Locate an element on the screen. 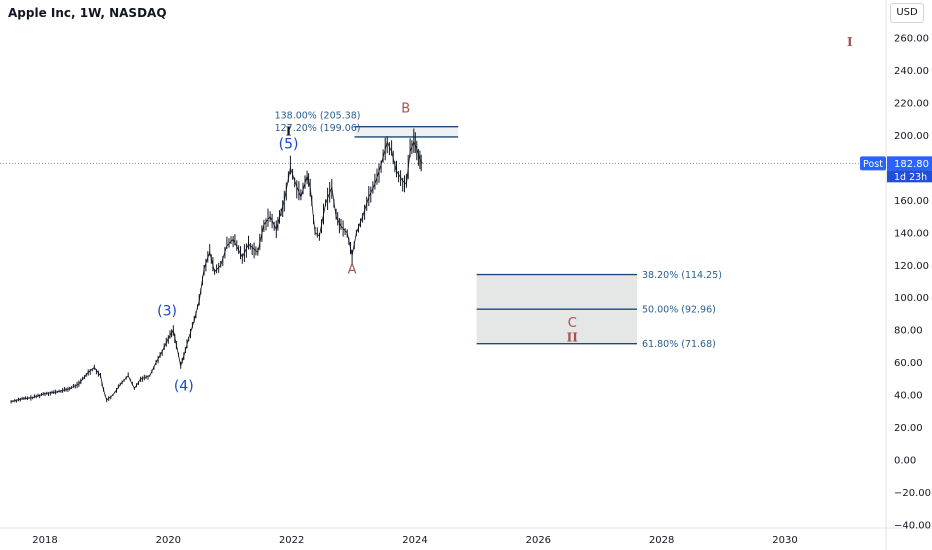 This screenshot has width=932, height=550. y-tick-label: 100.00 is located at coordinates (911, 298).